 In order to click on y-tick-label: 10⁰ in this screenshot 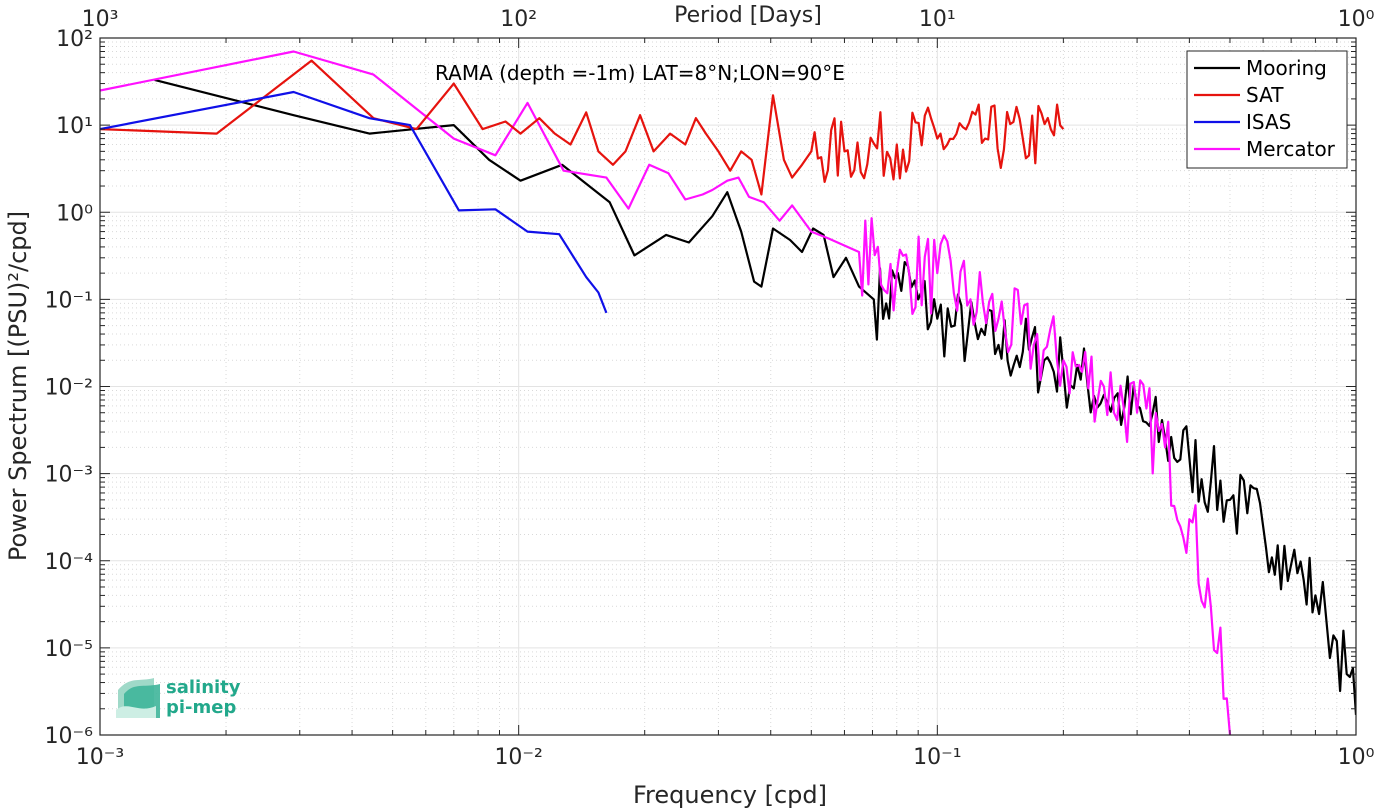, I will do `click(74, 213)`.